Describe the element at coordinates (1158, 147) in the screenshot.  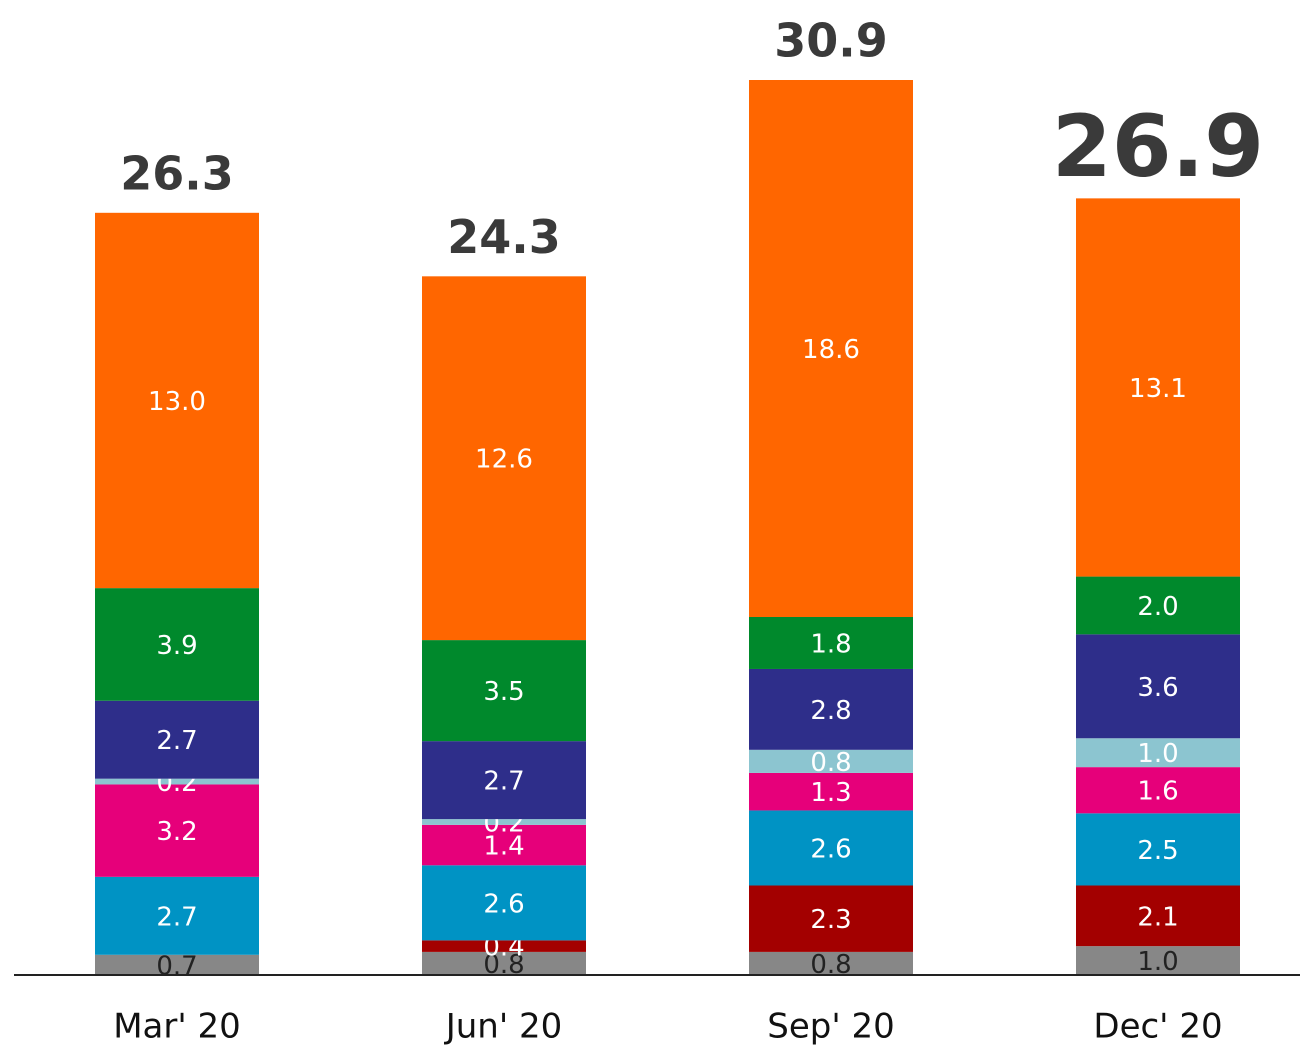
I see `total-label: 26.9` at that location.